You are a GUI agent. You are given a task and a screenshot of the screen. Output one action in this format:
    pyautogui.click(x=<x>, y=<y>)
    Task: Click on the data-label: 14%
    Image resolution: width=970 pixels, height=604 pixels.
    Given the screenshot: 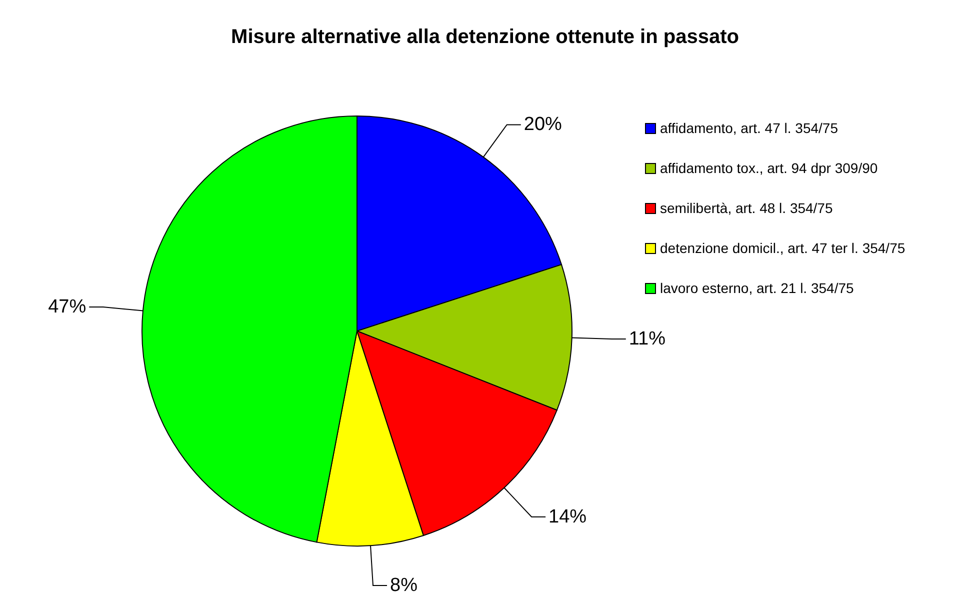 What is the action you would take?
    pyautogui.click(x=567, y=517)
    